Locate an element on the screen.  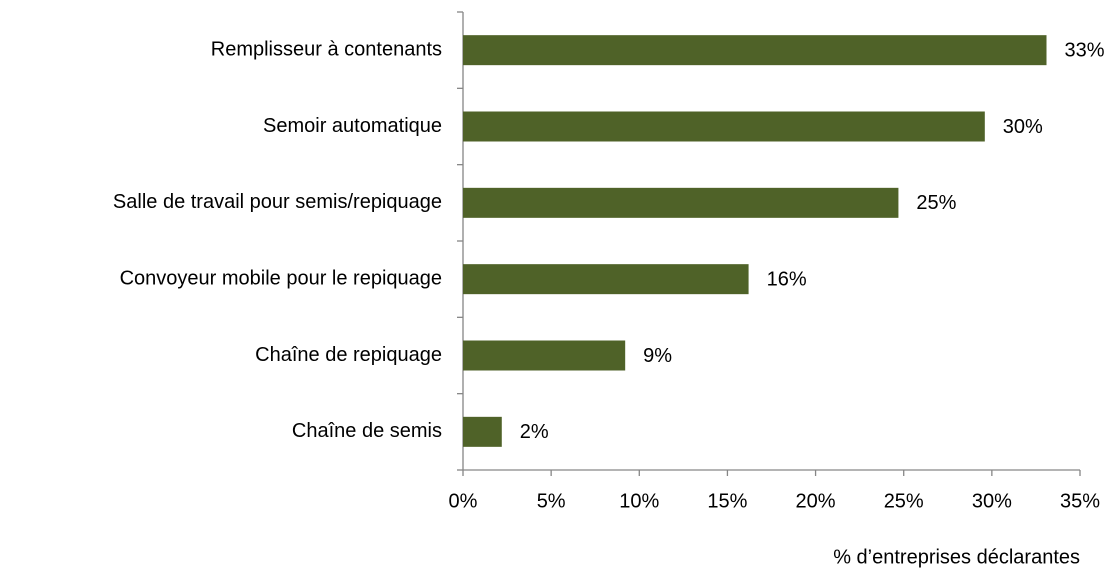
x-tick-label: 10% is located at coordinates (639, 501).